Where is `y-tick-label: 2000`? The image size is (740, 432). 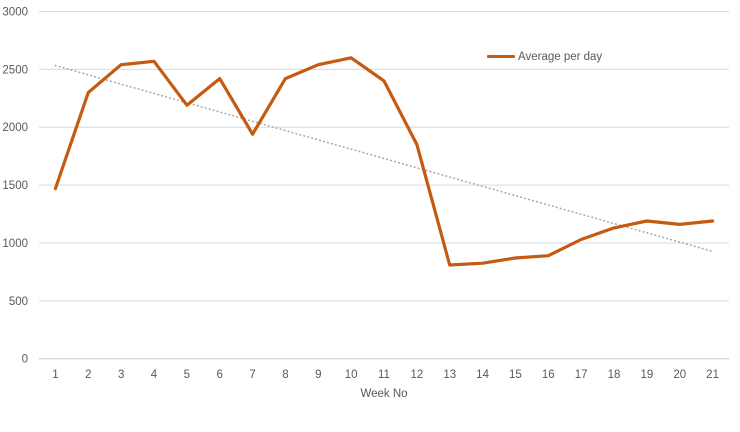 y-tick-label: 2000 is located at coordinates (15, 128).